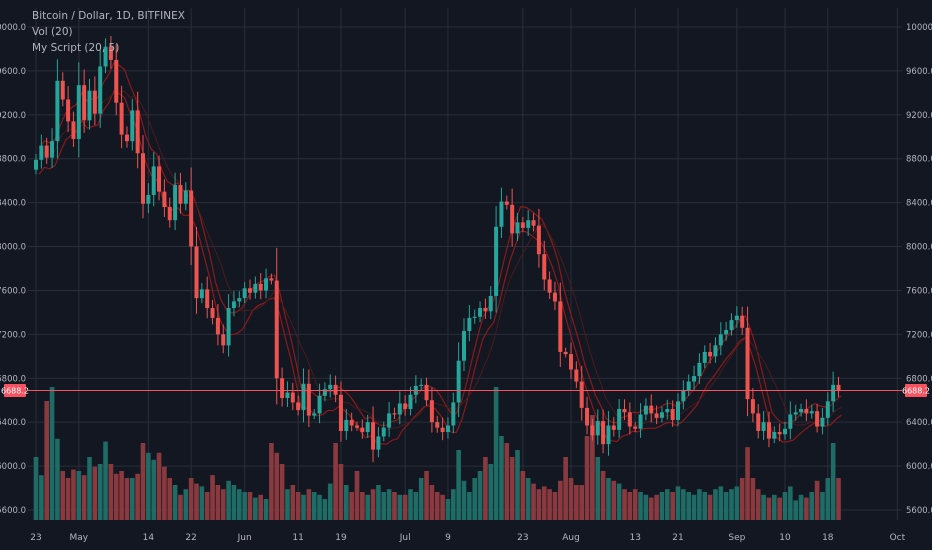 The height and width of the screenshot is (550, 932). Describe the element at coordinates (467, 538) in the screenshot. I see `time-axis: 23 May 14 22 Jun 11 19 Jul 9 23 Aug 13 21 Sep 10 18 Oct` at that location.